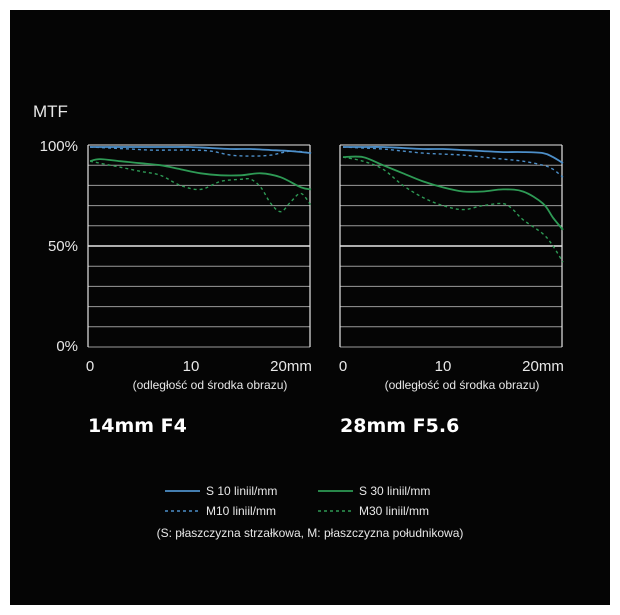  What do you see at coordinates (67, 346) in the screenshot?
I see `y-tick-label-0: 0%` at bounding box center [67, 346].